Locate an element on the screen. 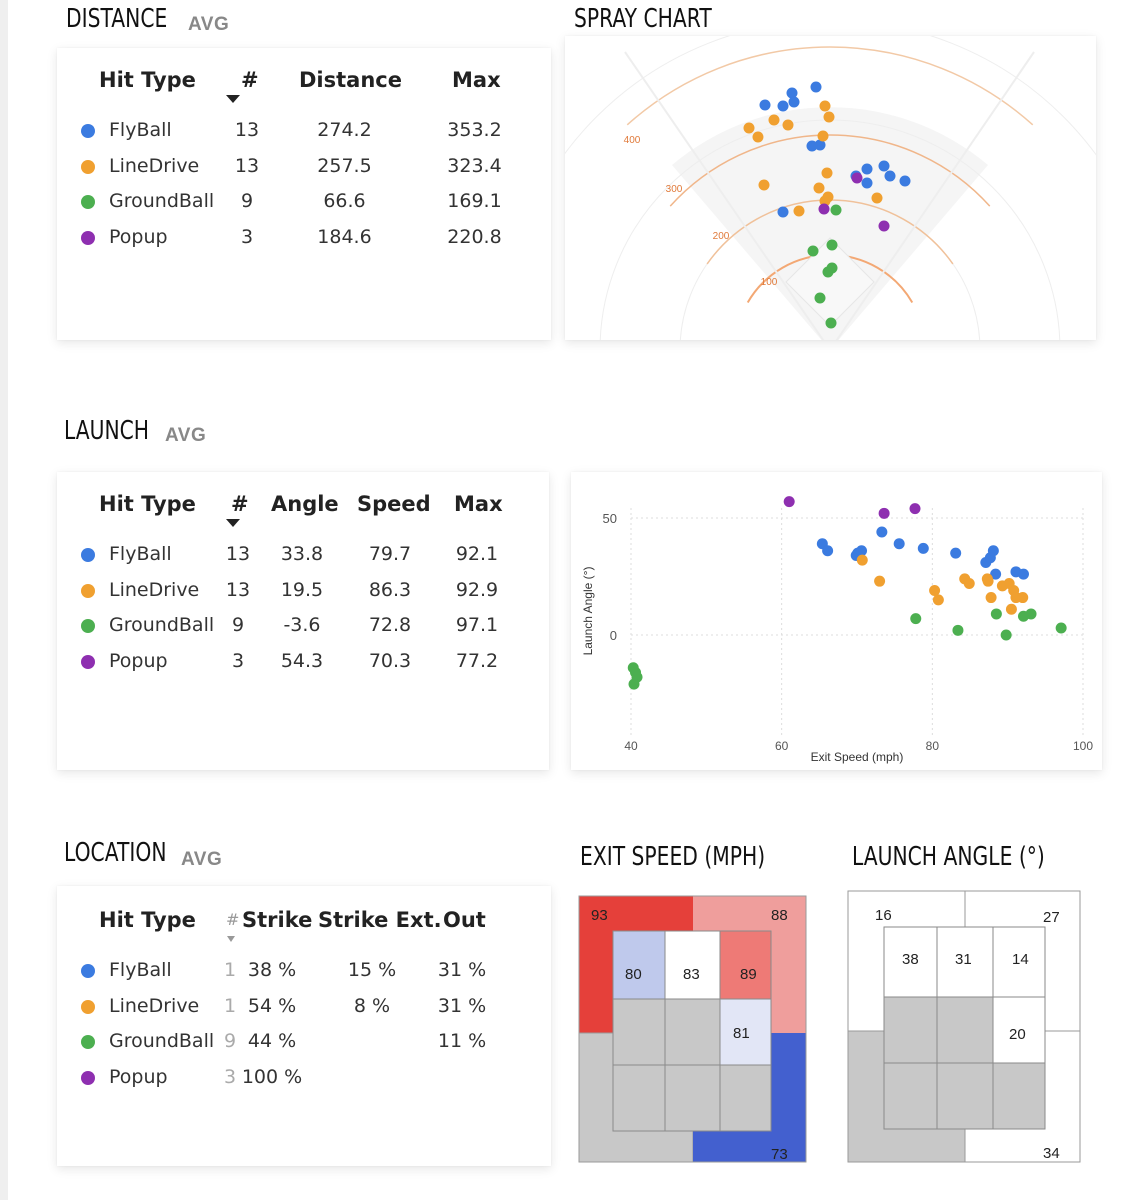  col-speed: Speed is located at coordinates (394, 504).